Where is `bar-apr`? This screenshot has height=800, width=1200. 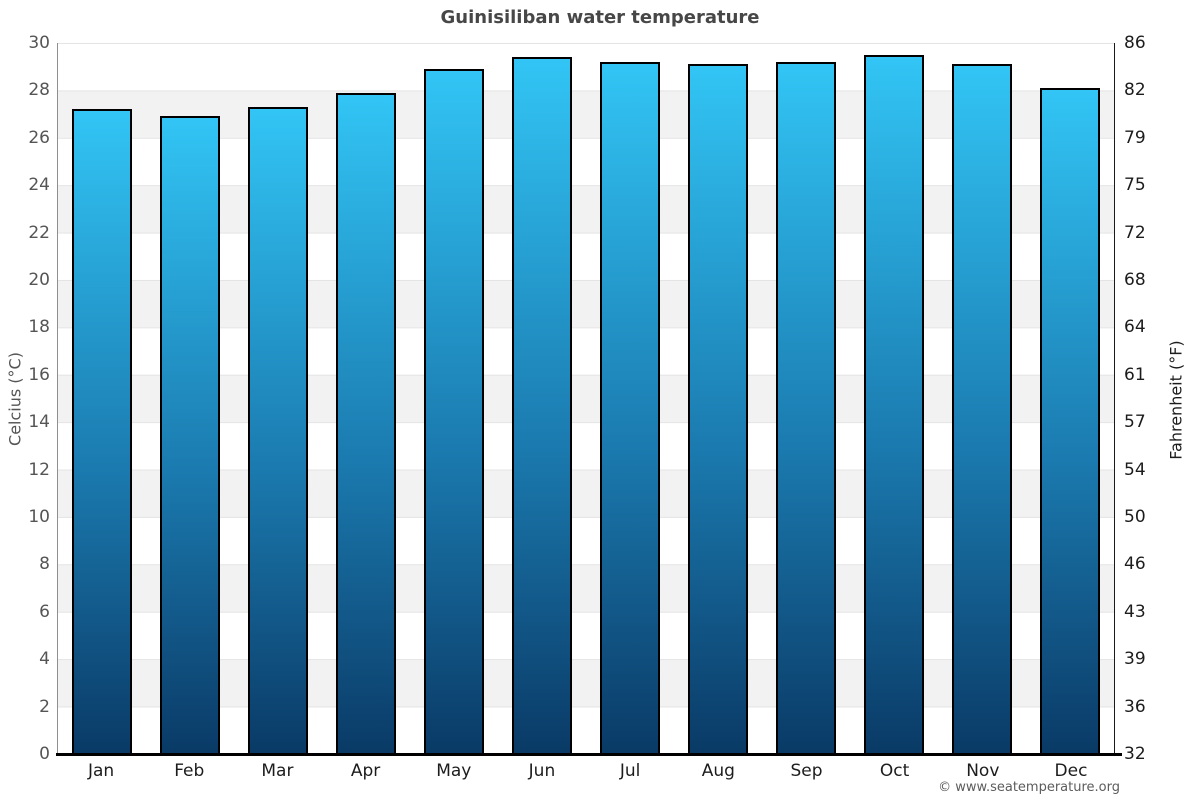
bar-apr is located at coordinates (366, 423).